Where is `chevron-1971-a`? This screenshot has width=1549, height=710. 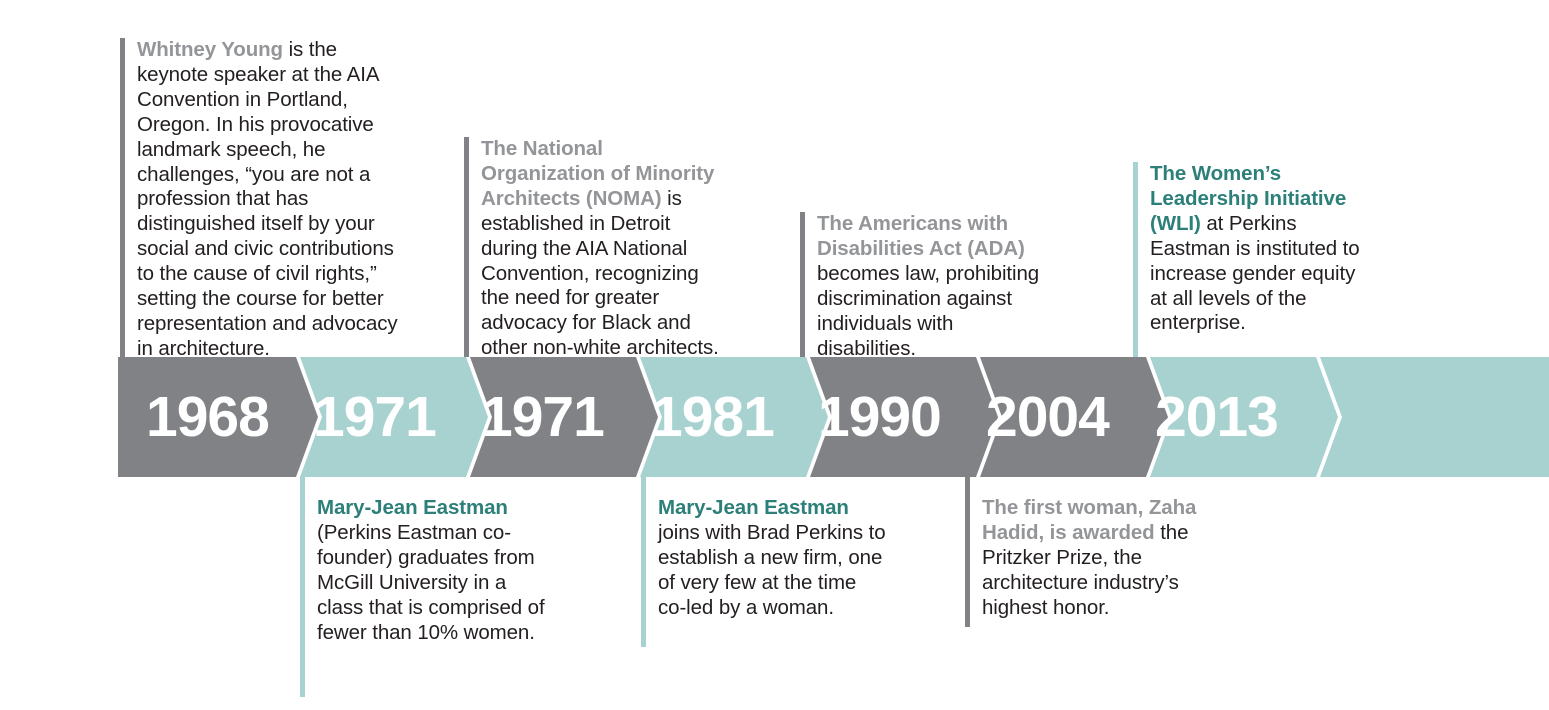 chevron-1971-a is located at coordinates (394, 417).